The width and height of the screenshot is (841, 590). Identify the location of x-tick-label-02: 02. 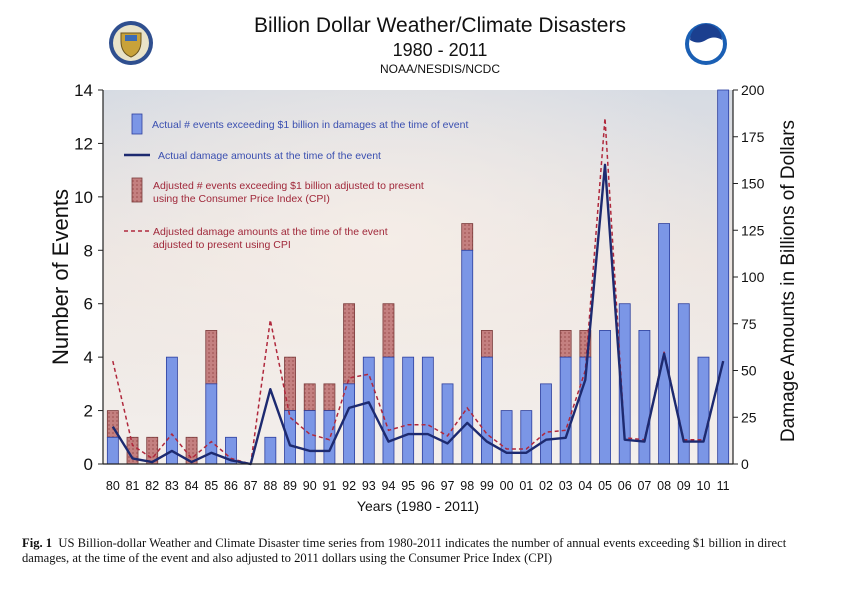
(546, 486).